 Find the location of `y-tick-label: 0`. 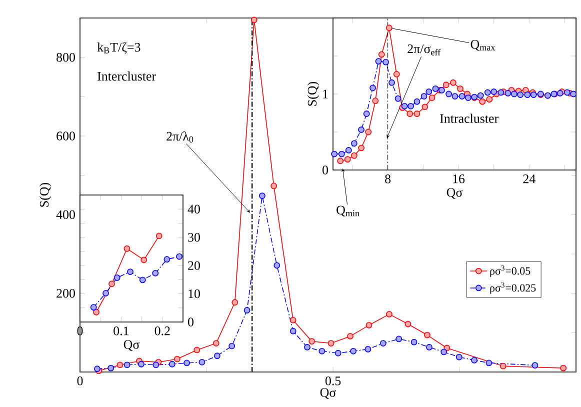

y-tick-label: 0 is located at coordinates (191, 322).